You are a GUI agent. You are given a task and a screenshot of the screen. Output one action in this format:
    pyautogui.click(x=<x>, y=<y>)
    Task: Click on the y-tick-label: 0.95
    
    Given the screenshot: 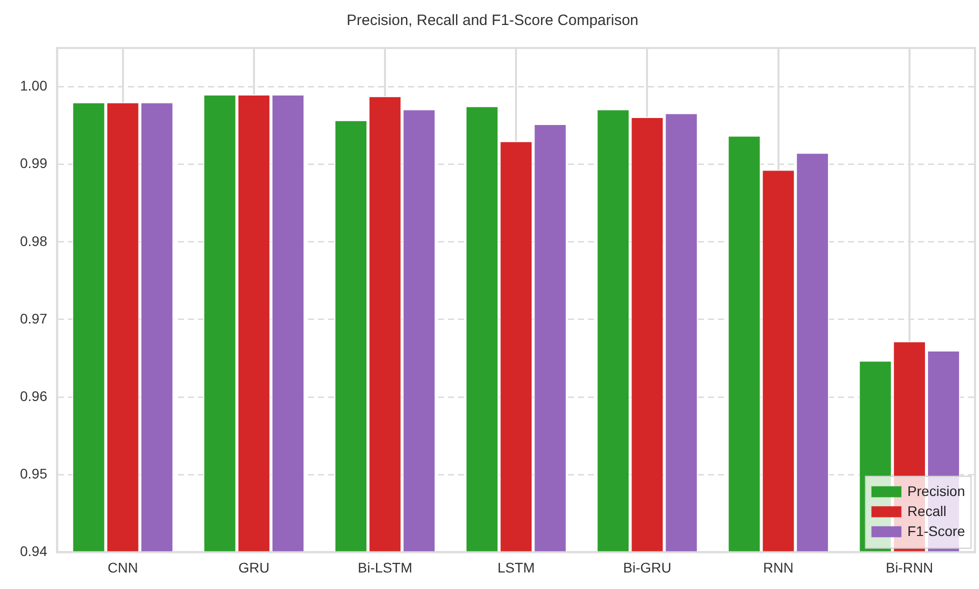 What is the action you would take?
    pyautogui.click(x=34, y=473)
    